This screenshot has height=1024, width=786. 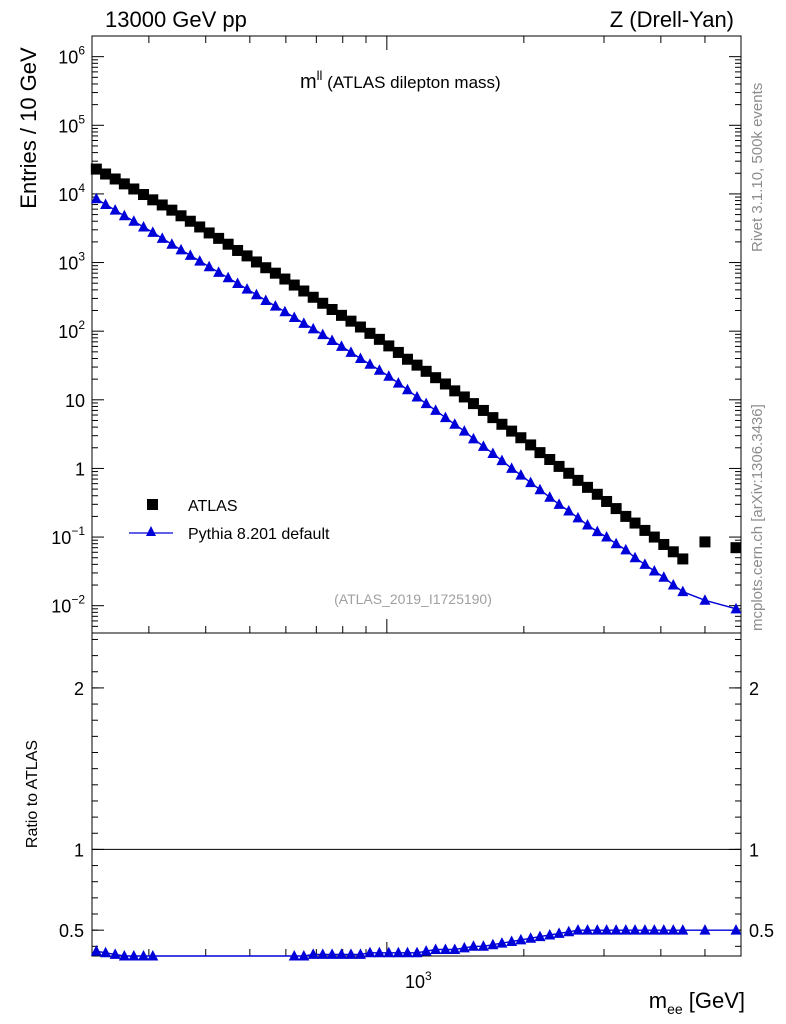 What do you see at coordinates (71, 262) in the screenshot?
I see `y-tick-label: 10³` at bounding box center [71, 262].